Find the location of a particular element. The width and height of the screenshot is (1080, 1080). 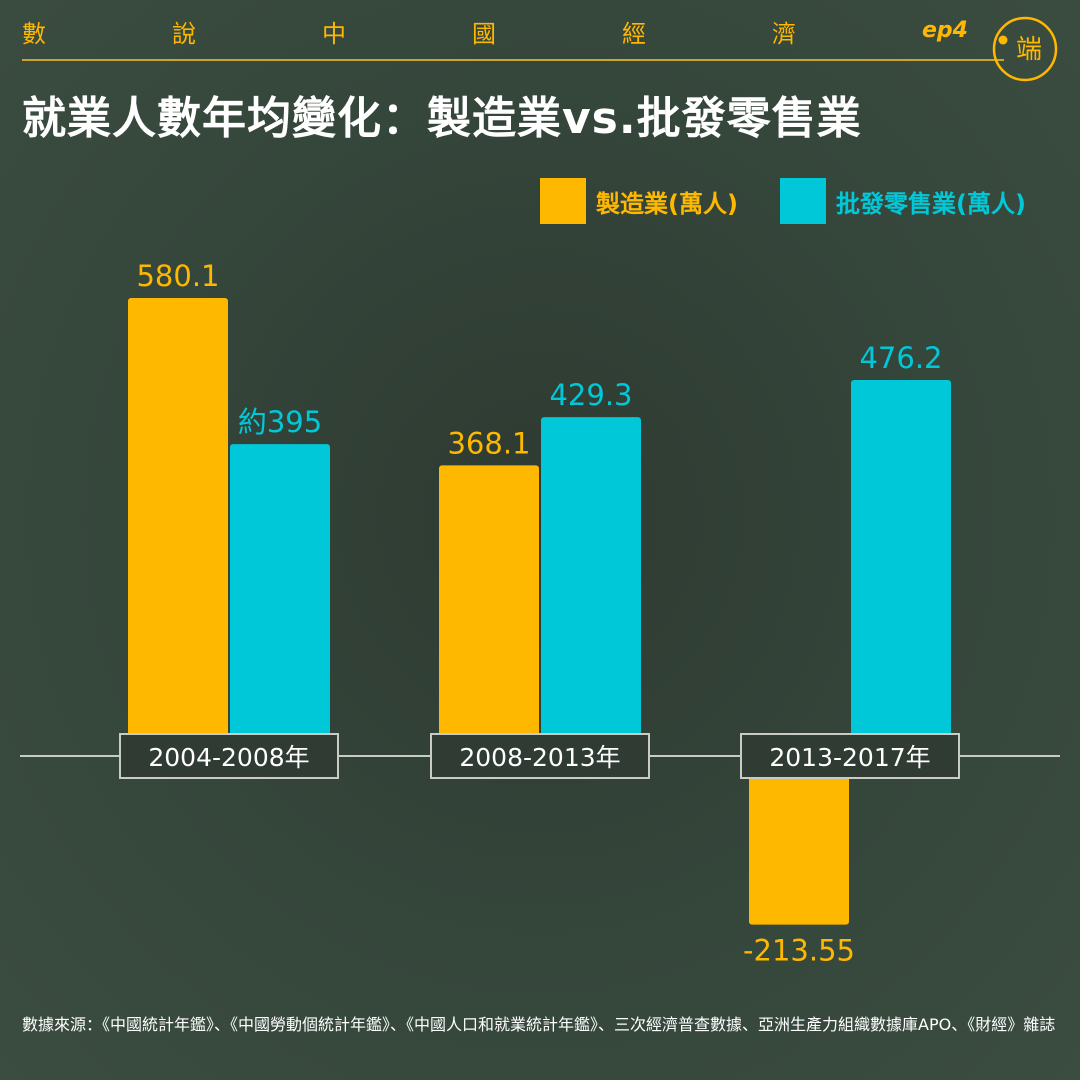

logo-text: 端 is located at coordinates (1029, 50).